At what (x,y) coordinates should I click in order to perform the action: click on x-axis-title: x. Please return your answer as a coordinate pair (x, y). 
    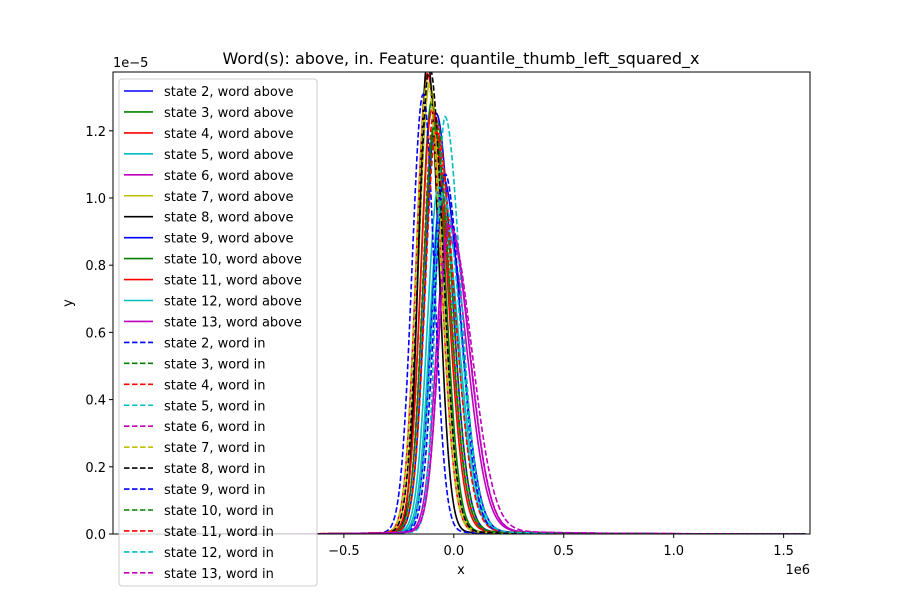
    Looking at the image, I should click on (461, 570).